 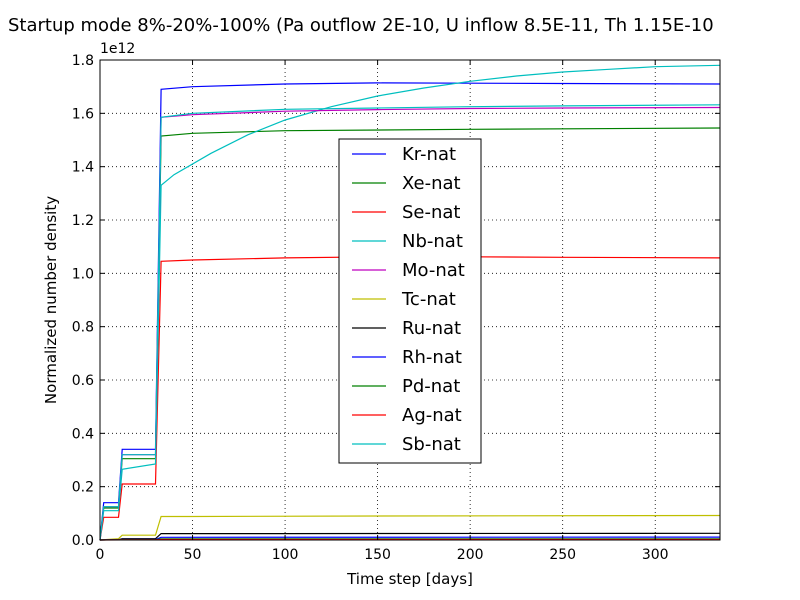 What do you see at coordinates (431, 183) in the screenshot?
I see `legend-label: Xe-nat` at bounding box center [431, 183].